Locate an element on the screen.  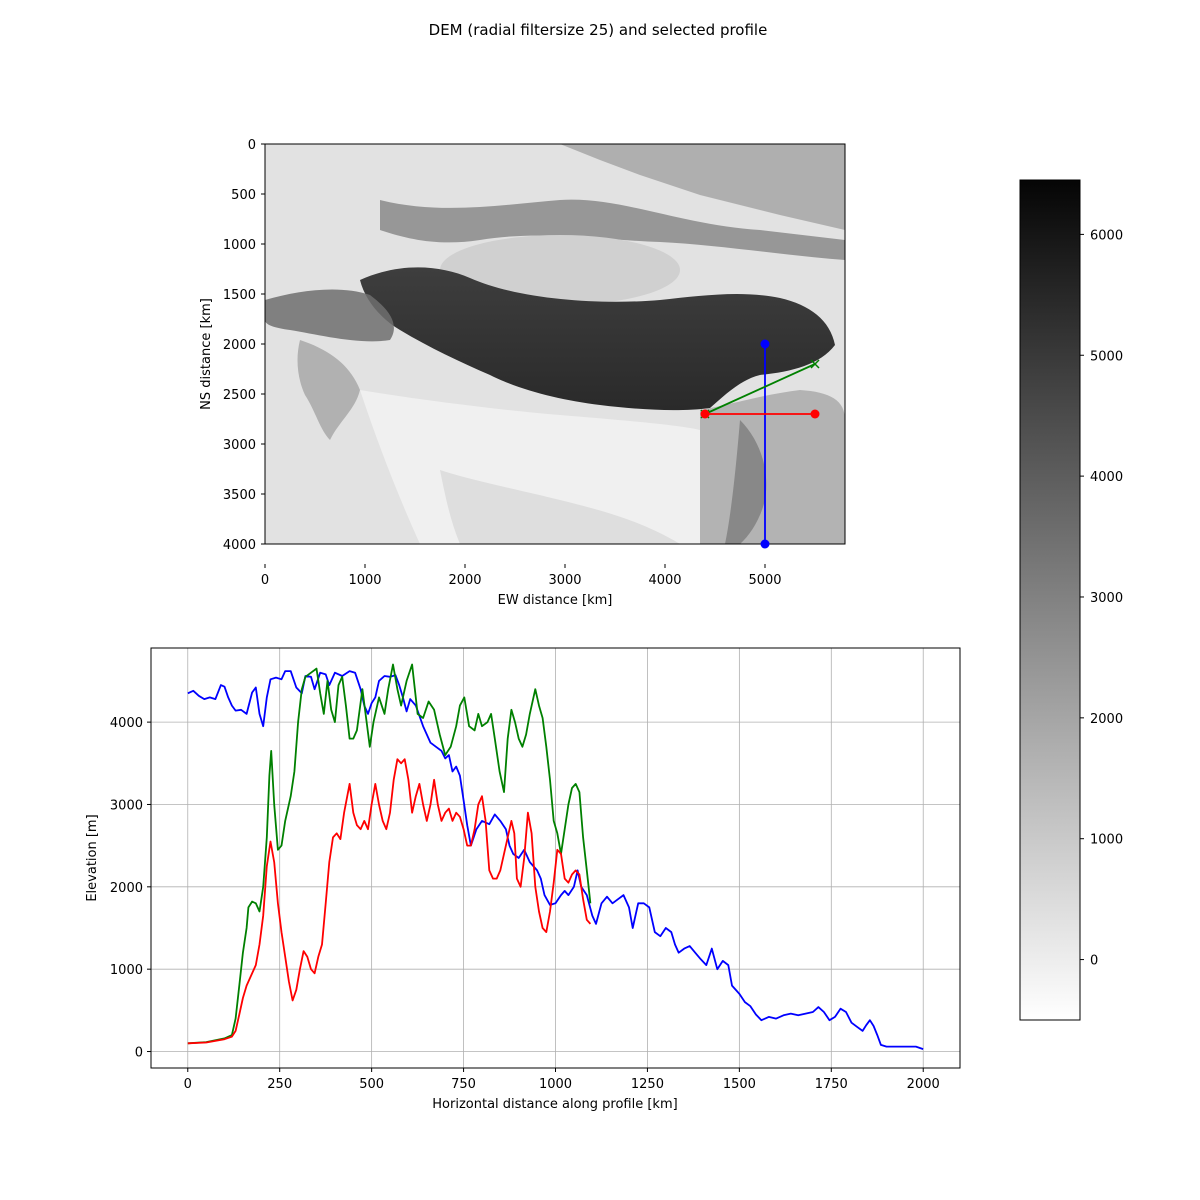
map-y-tick-label: 1500 is located at coordinates (239, 295).